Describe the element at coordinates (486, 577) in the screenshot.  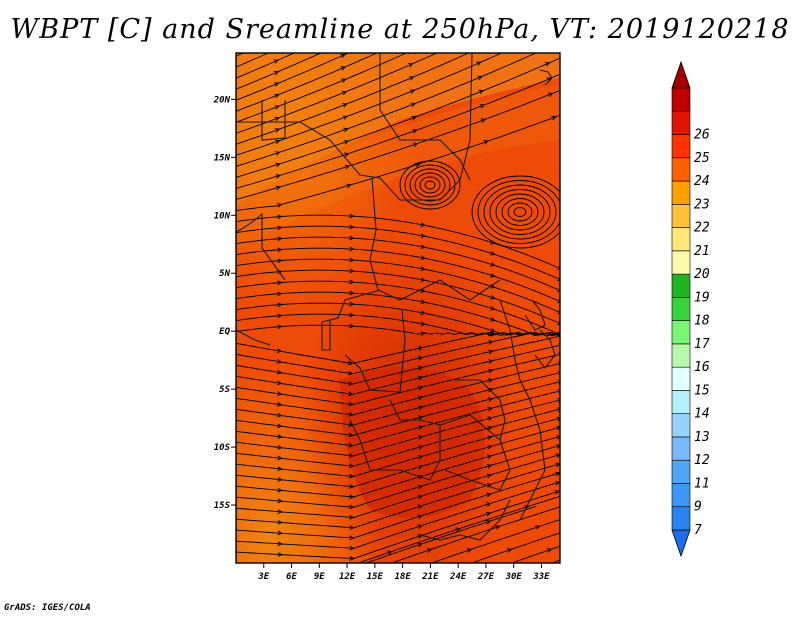
I see `x-tick-label: 27E` at that location.